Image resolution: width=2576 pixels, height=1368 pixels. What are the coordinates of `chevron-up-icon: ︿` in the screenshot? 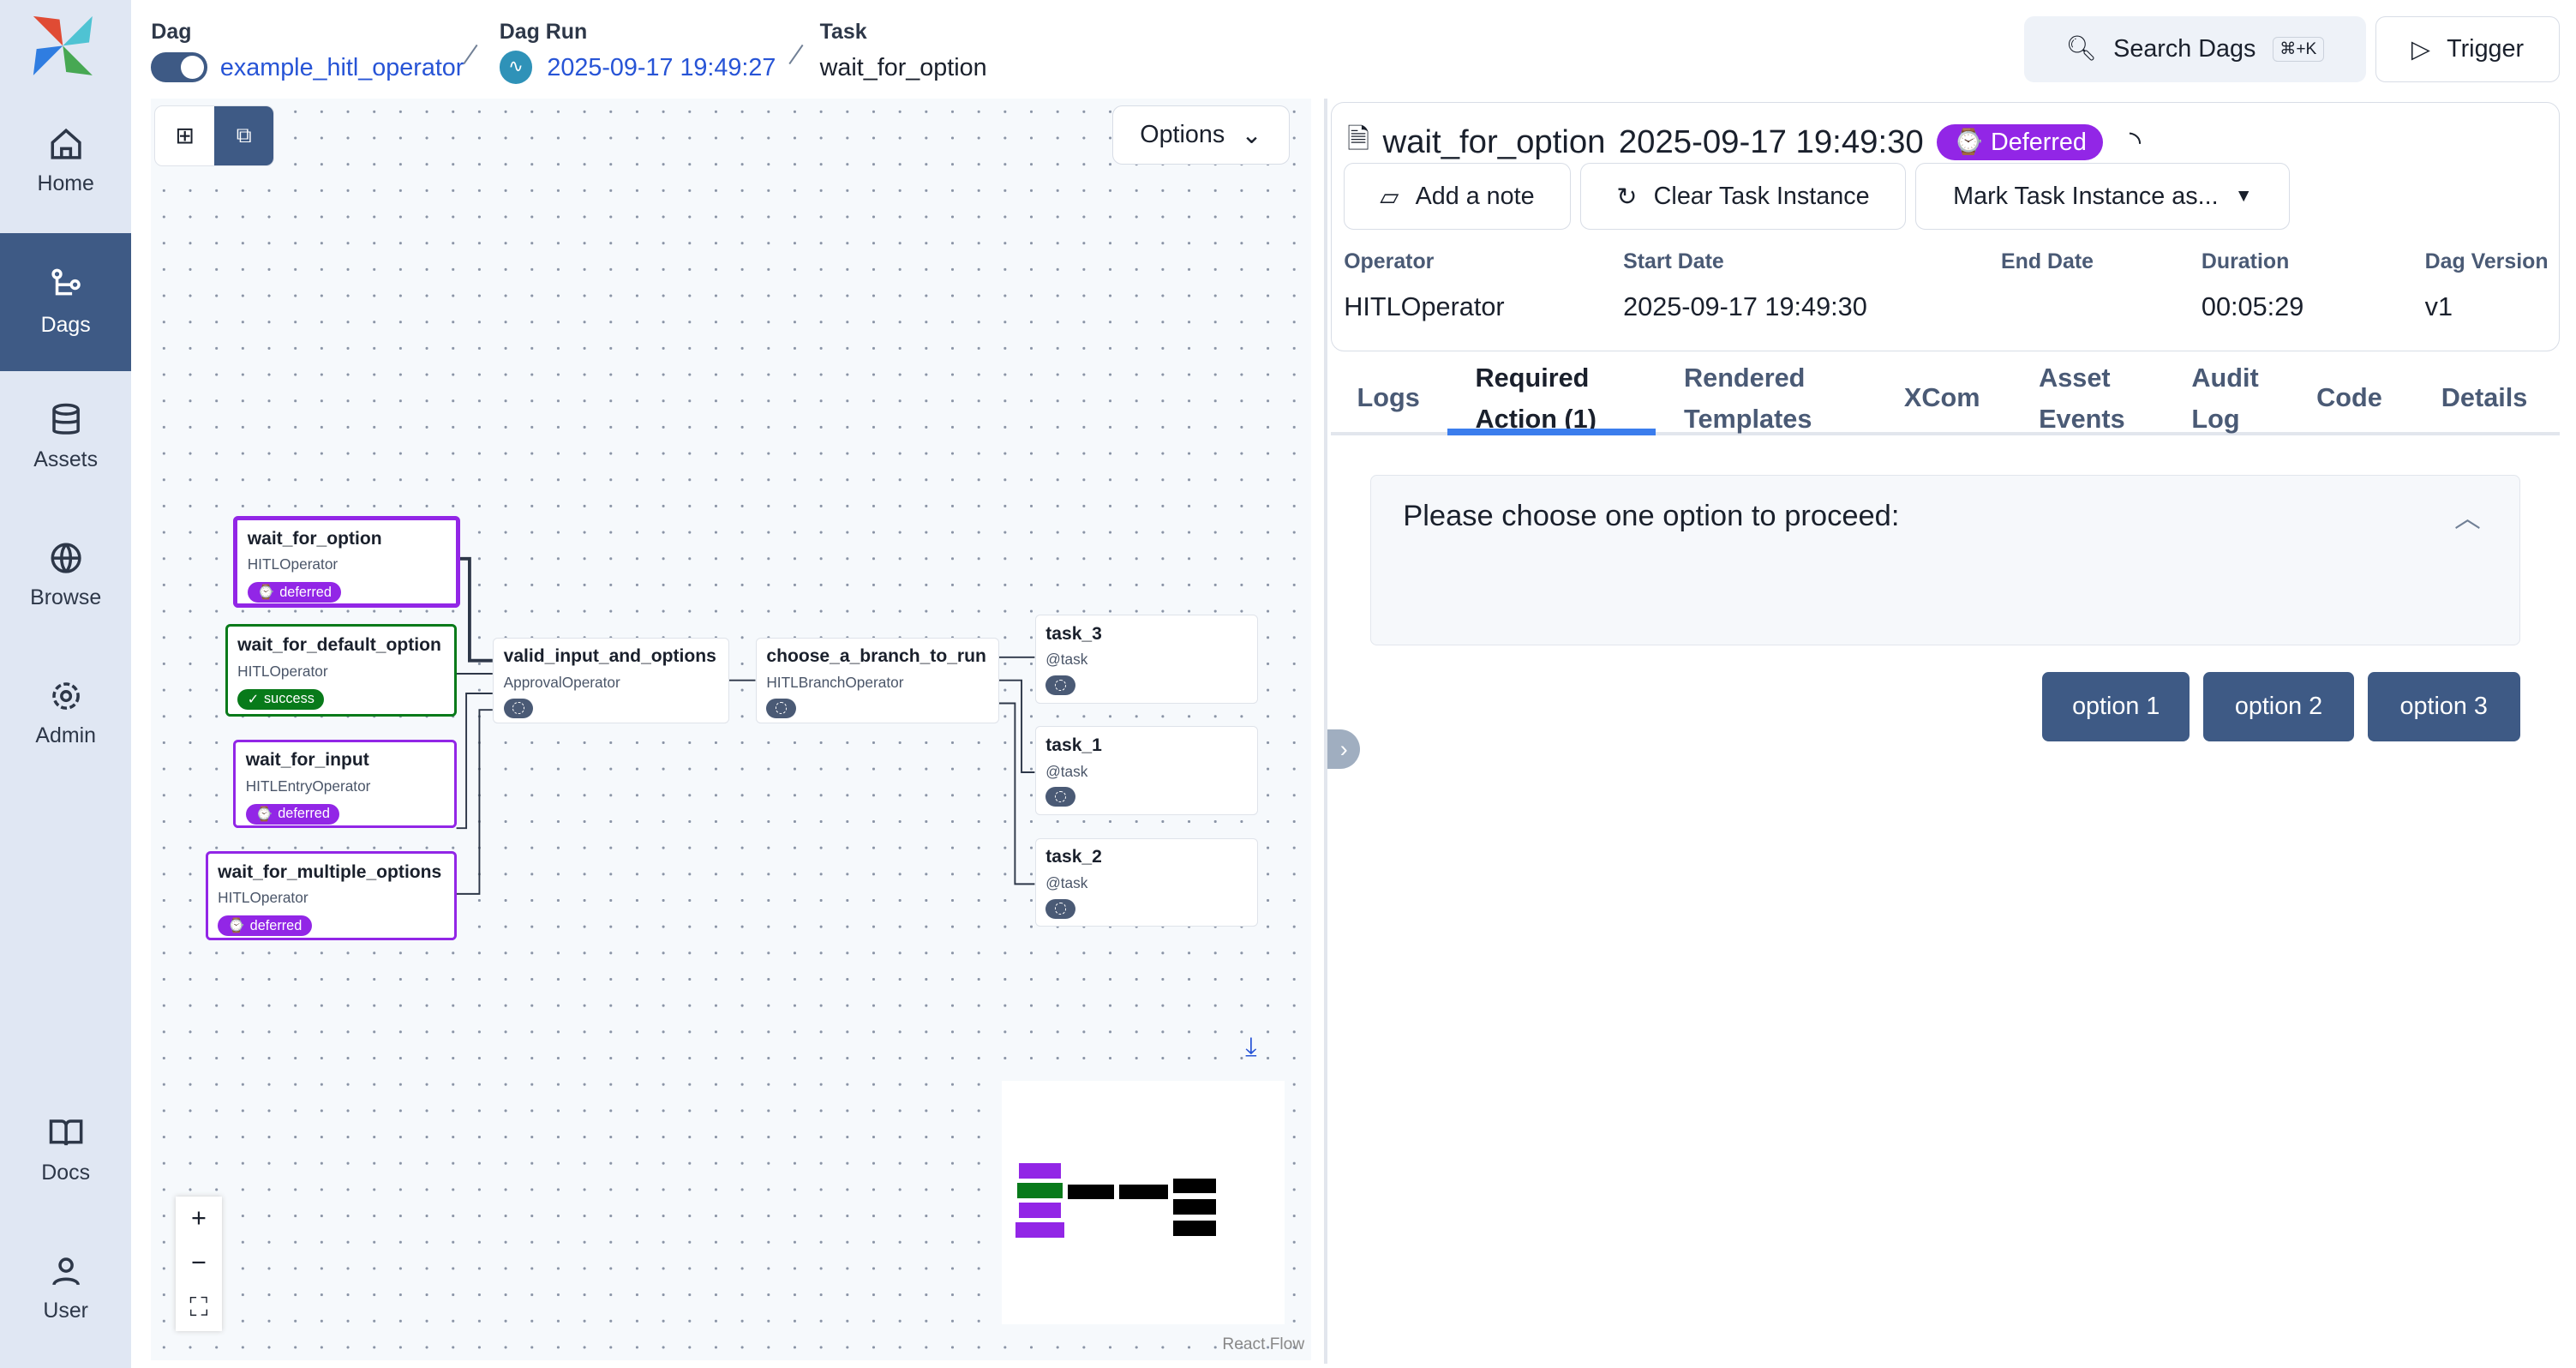 It's located at (2467, 518).